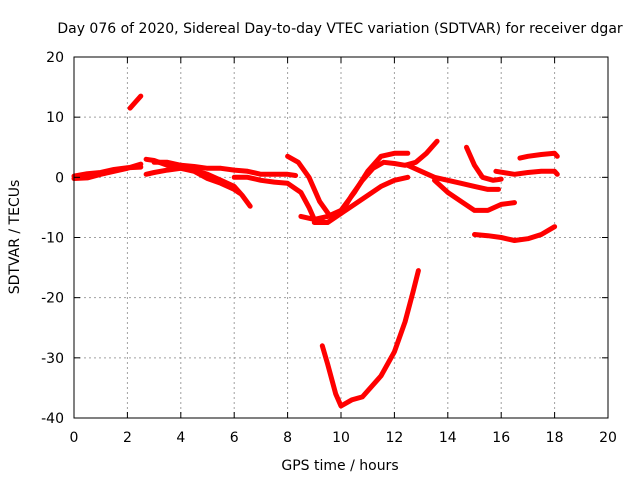 This screenshot has width=640, height=480. I want to click on y-tick-label: -40, so click(52, 419).